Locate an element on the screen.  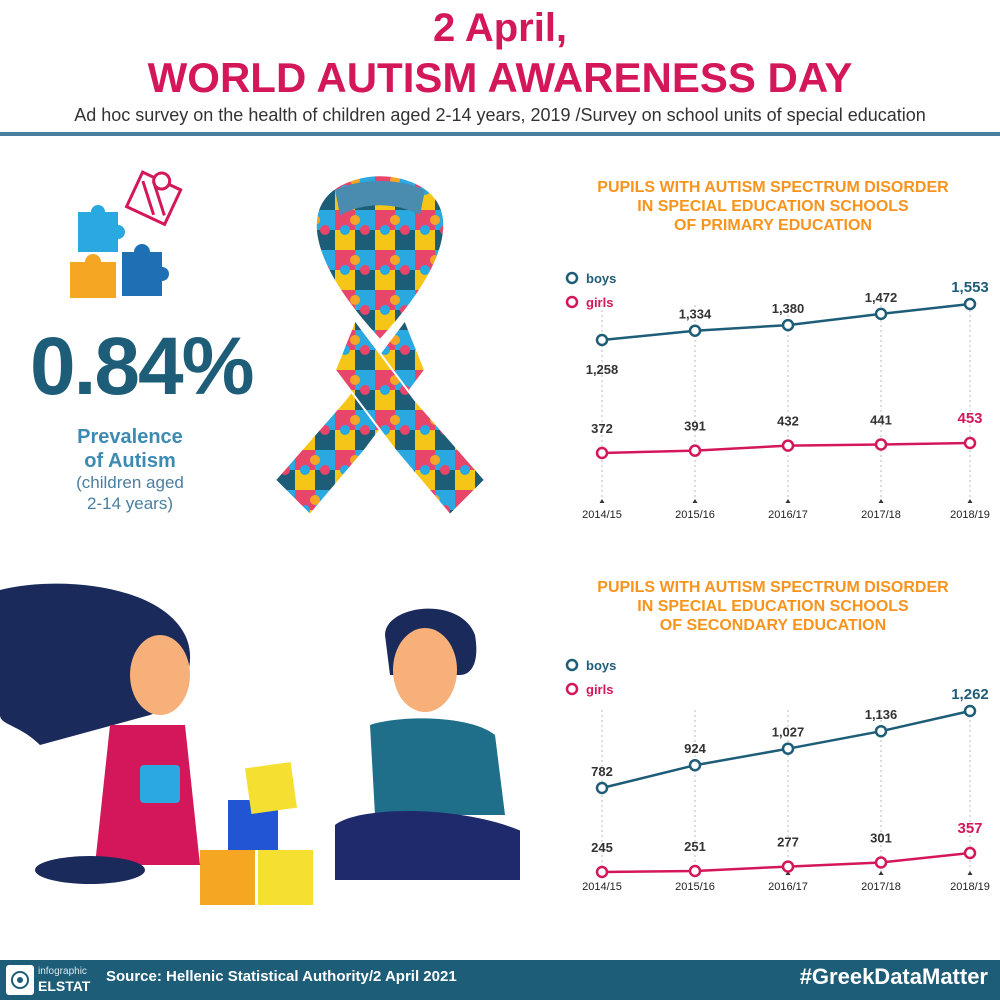
primary-data-label-boys: 1,334 is located at coordinates (695, 314).